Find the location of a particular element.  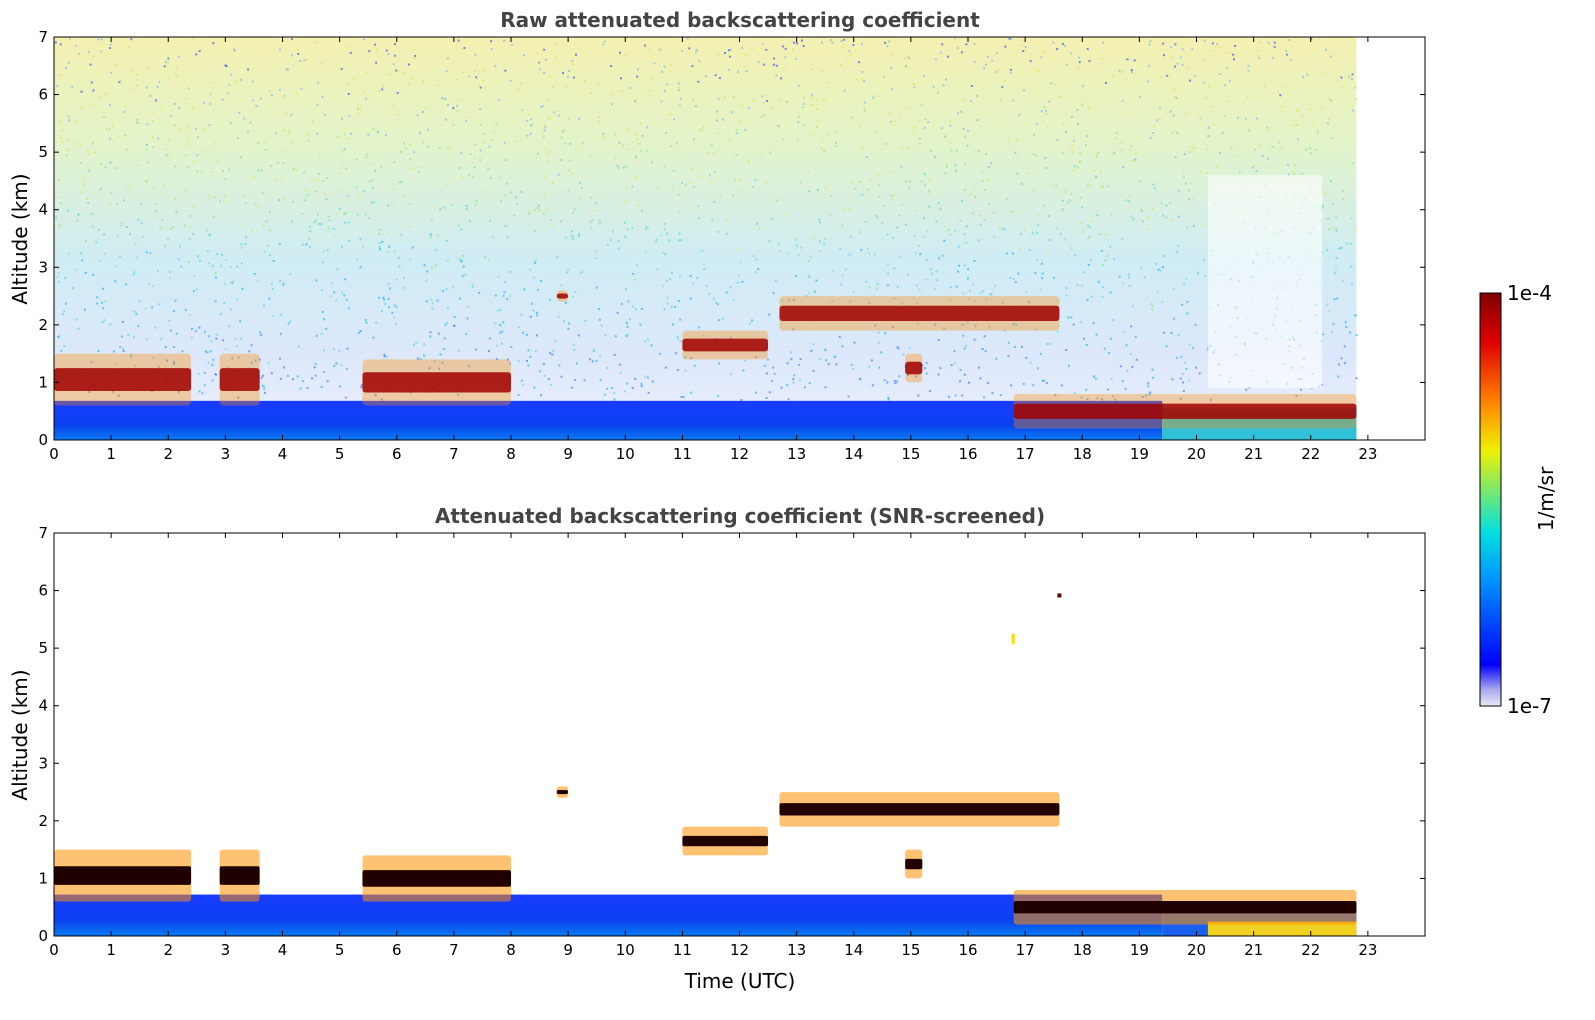

panel-screened-x-axis-label: Time (UTC) is located at coordinates (740, 981).